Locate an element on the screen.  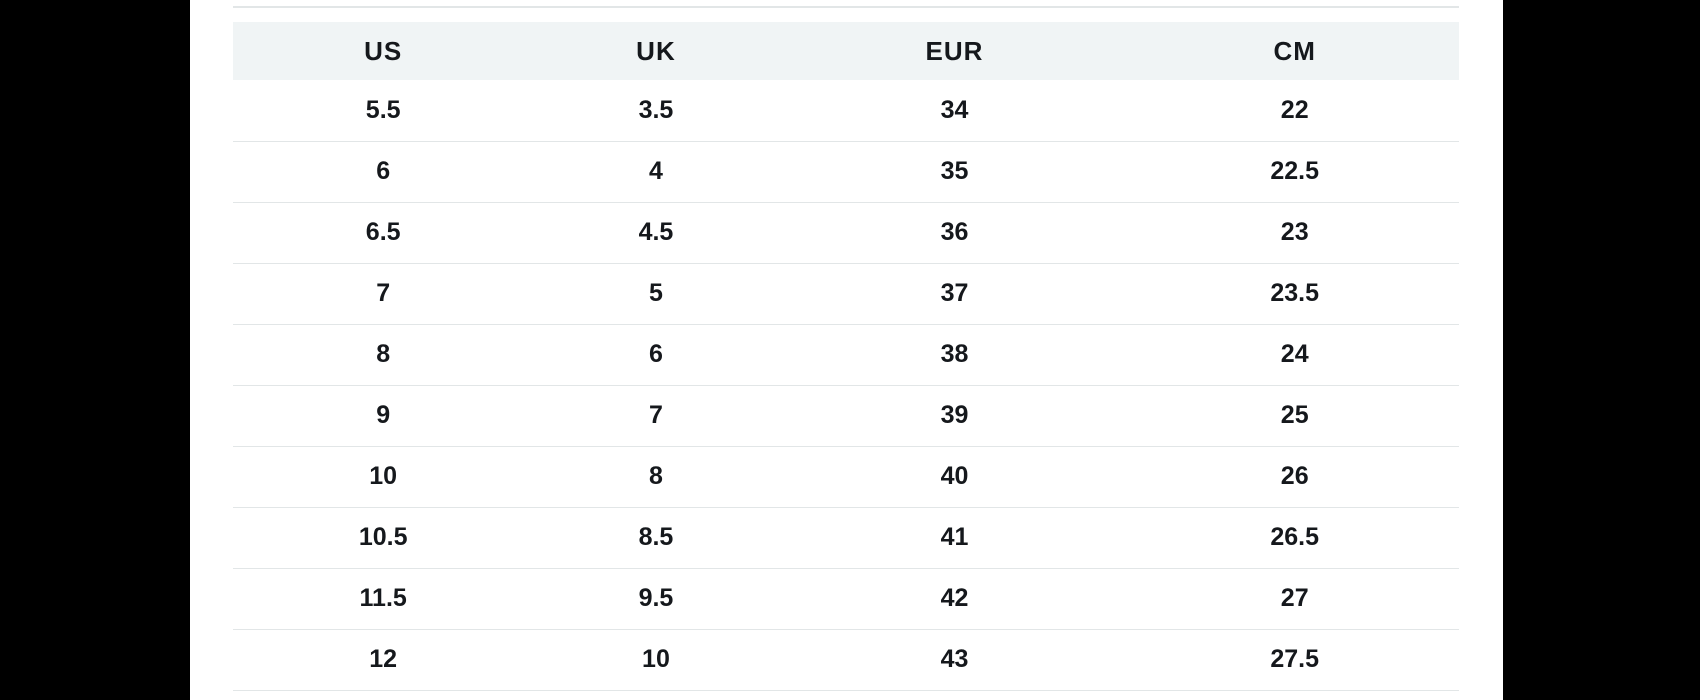
size-cell: 3.5 is located at coordinates (656, 111).